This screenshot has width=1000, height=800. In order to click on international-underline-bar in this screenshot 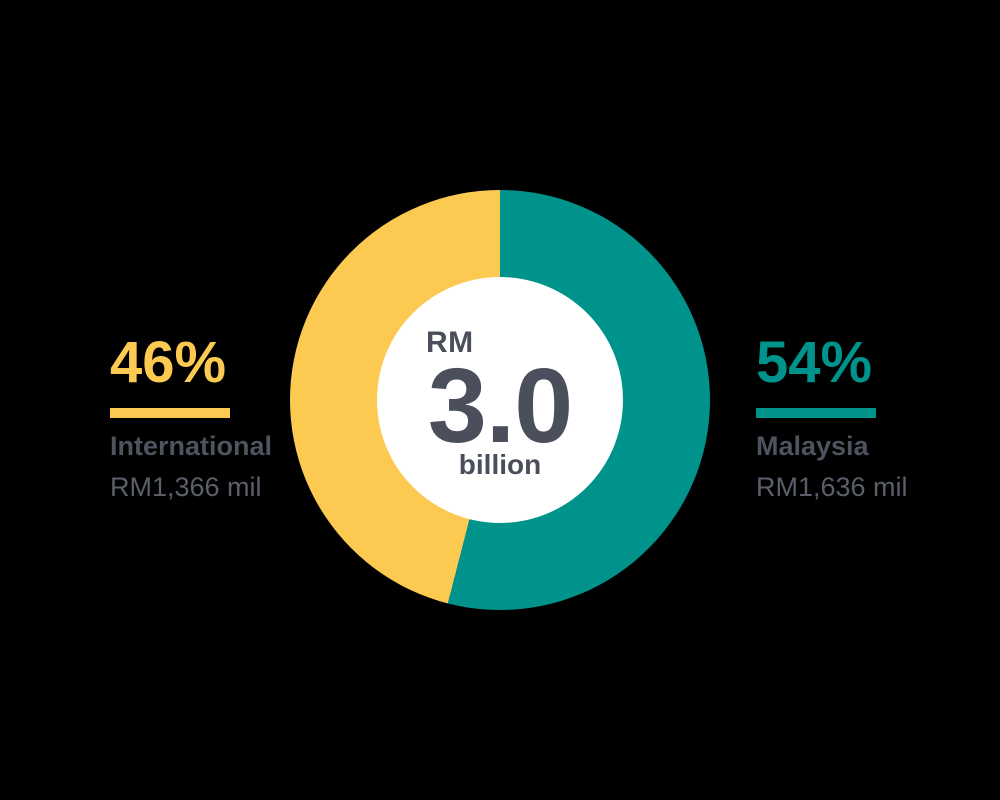, I will do `click(170, 413)`.